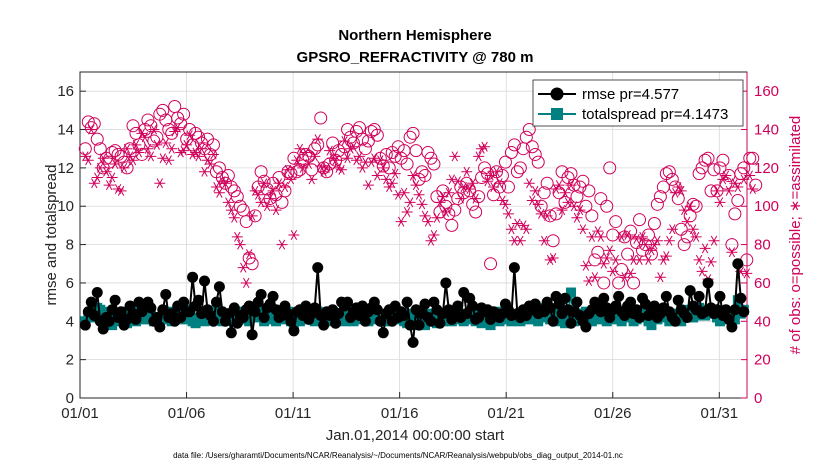 Image resolution: width=830 pixels, height=470 pixels. What do you see at coordinates (762, 321) in the screenshot?
I see `y2-tick-label: 40` at bounding box center [762, 321].